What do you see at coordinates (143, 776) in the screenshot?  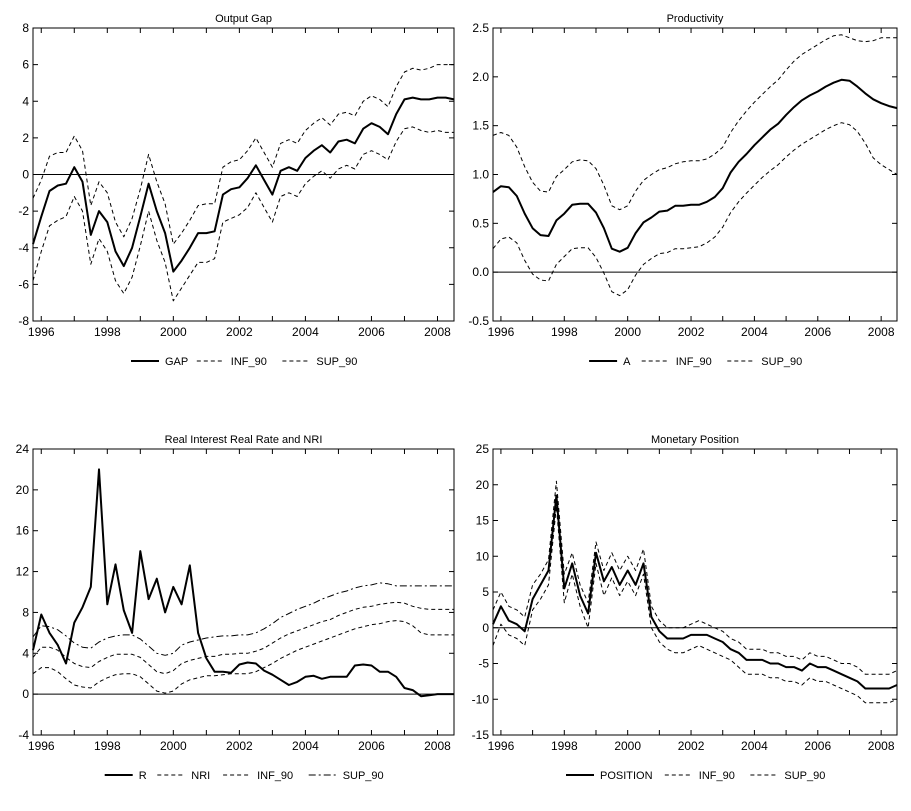 I see `legend-label: R` at bounding box center [143, 776].